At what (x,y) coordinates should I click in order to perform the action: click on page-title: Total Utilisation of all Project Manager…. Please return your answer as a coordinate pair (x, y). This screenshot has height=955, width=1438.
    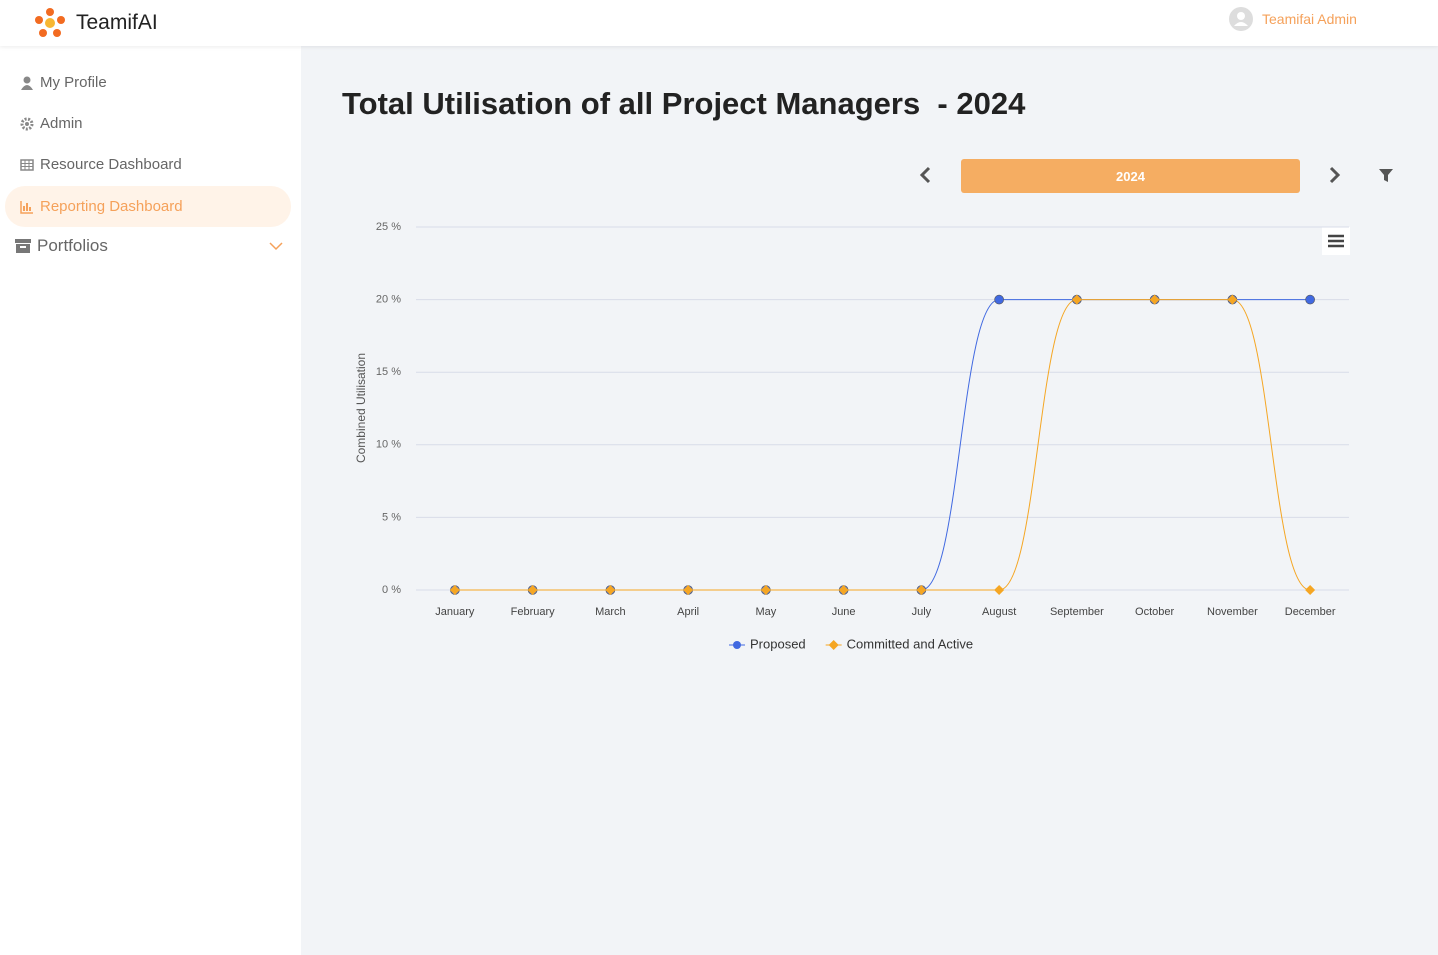
    Looking at the image, I should click on (684, 103).